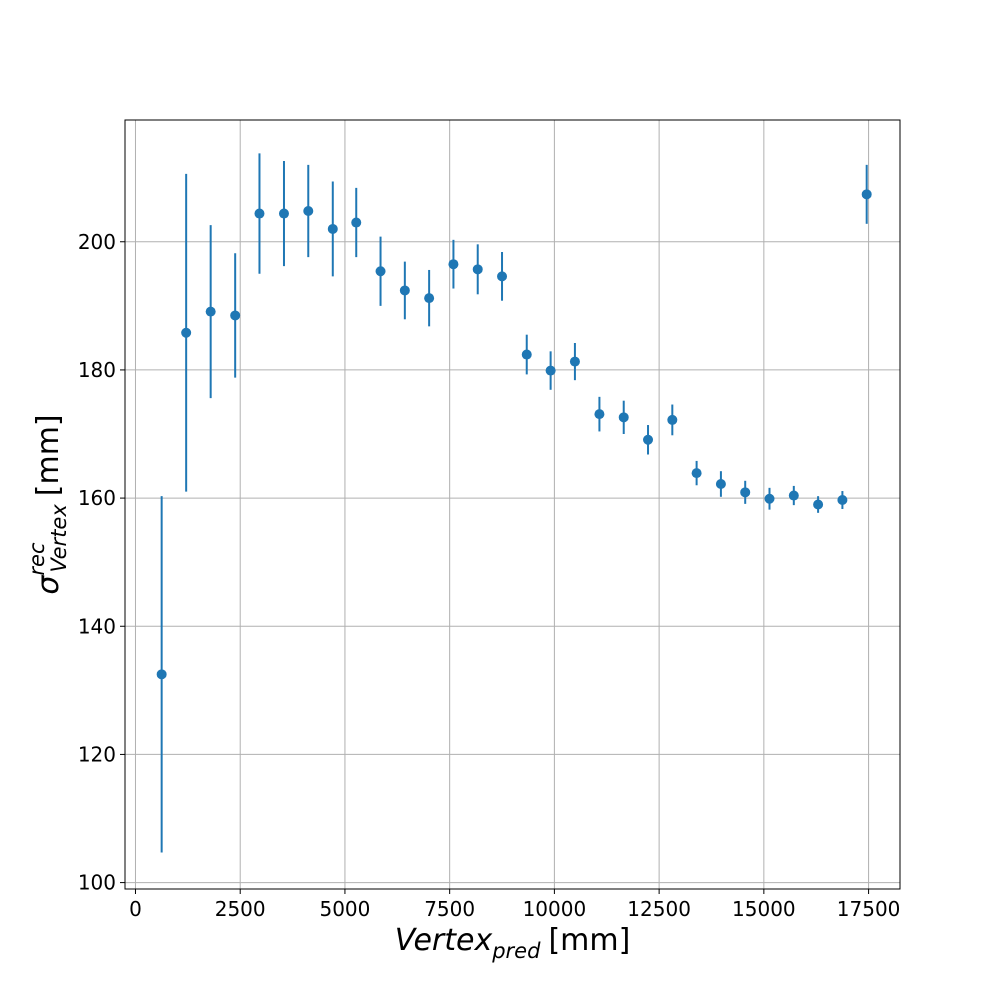 This screenshot has height=1000, width=1000. I want to click on y-axis-label-subscript: Vertex, so click(59, 538).